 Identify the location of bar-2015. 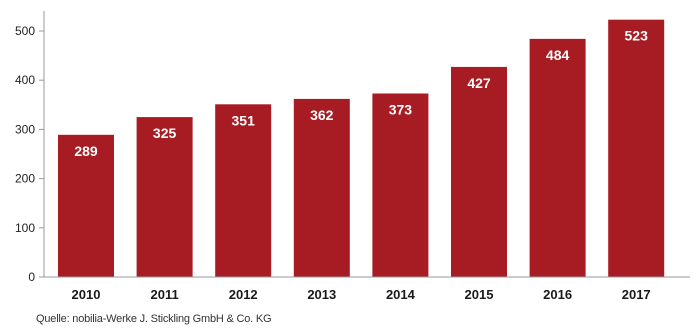
(479, 171).